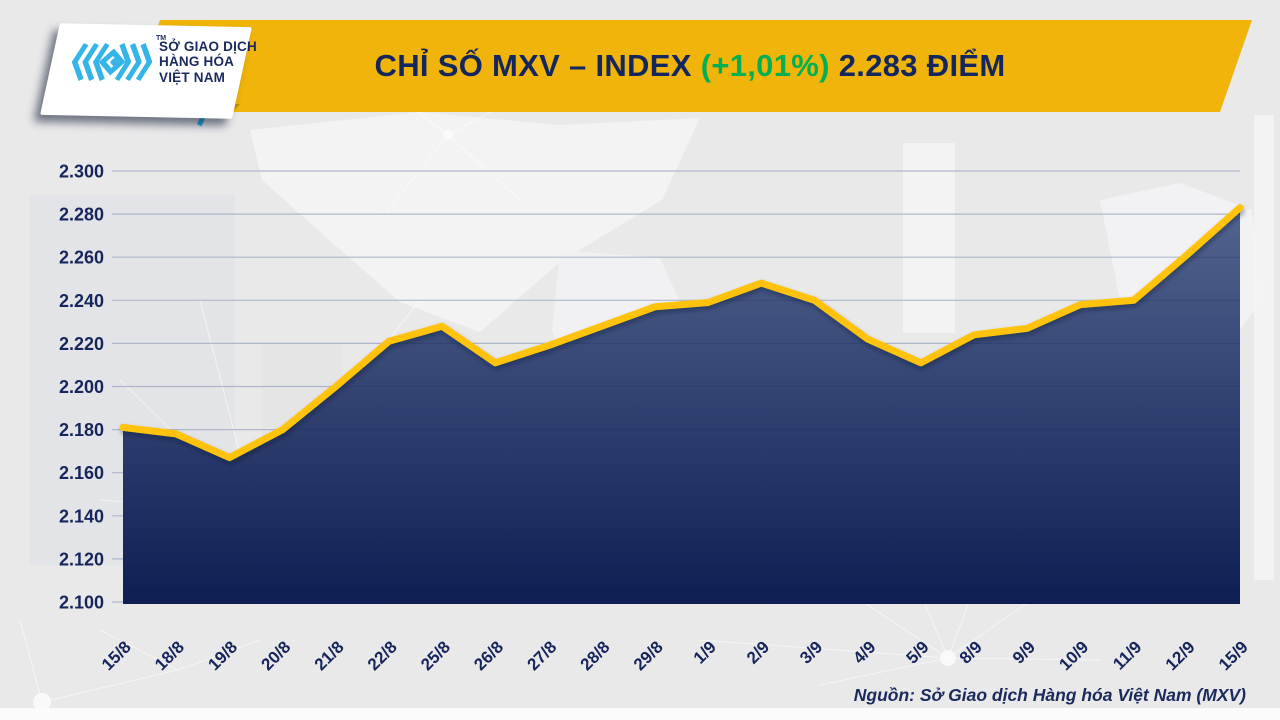 The image size is (1280, 720). I want to click on logo-text-line-1: SỞ GIAO DỊCH, so click(208, 46).